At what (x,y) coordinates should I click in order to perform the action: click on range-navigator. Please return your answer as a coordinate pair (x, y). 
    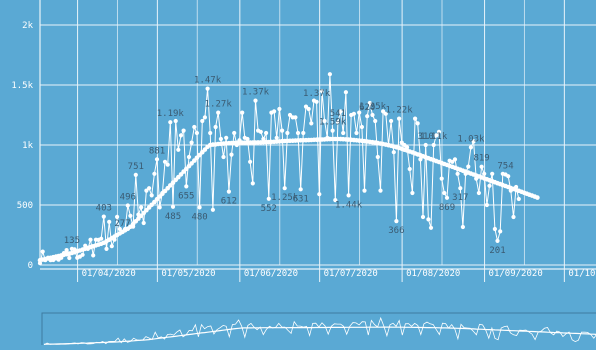
    Looking at the image, I should click on (318, 331).